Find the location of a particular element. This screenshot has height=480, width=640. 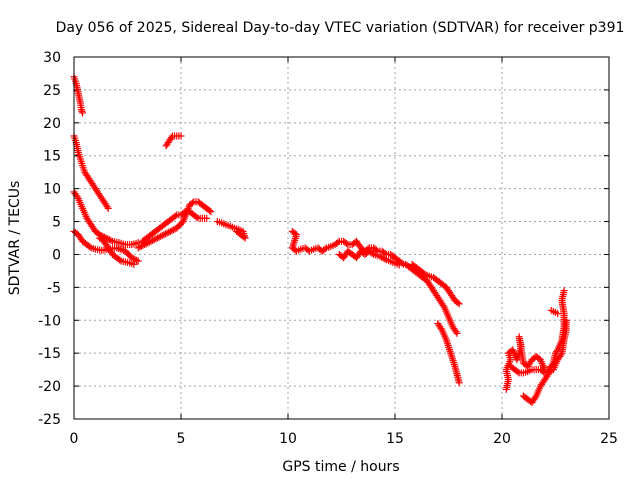

x-tick-label: 25 is located at coordinates (609, 439).